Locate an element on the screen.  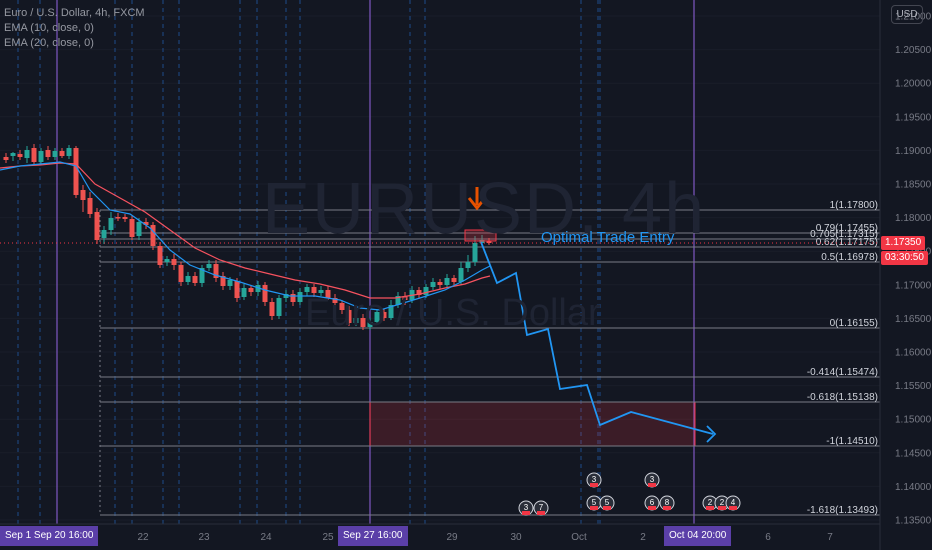
event-count: 5 is located at coordinates (594, 502).